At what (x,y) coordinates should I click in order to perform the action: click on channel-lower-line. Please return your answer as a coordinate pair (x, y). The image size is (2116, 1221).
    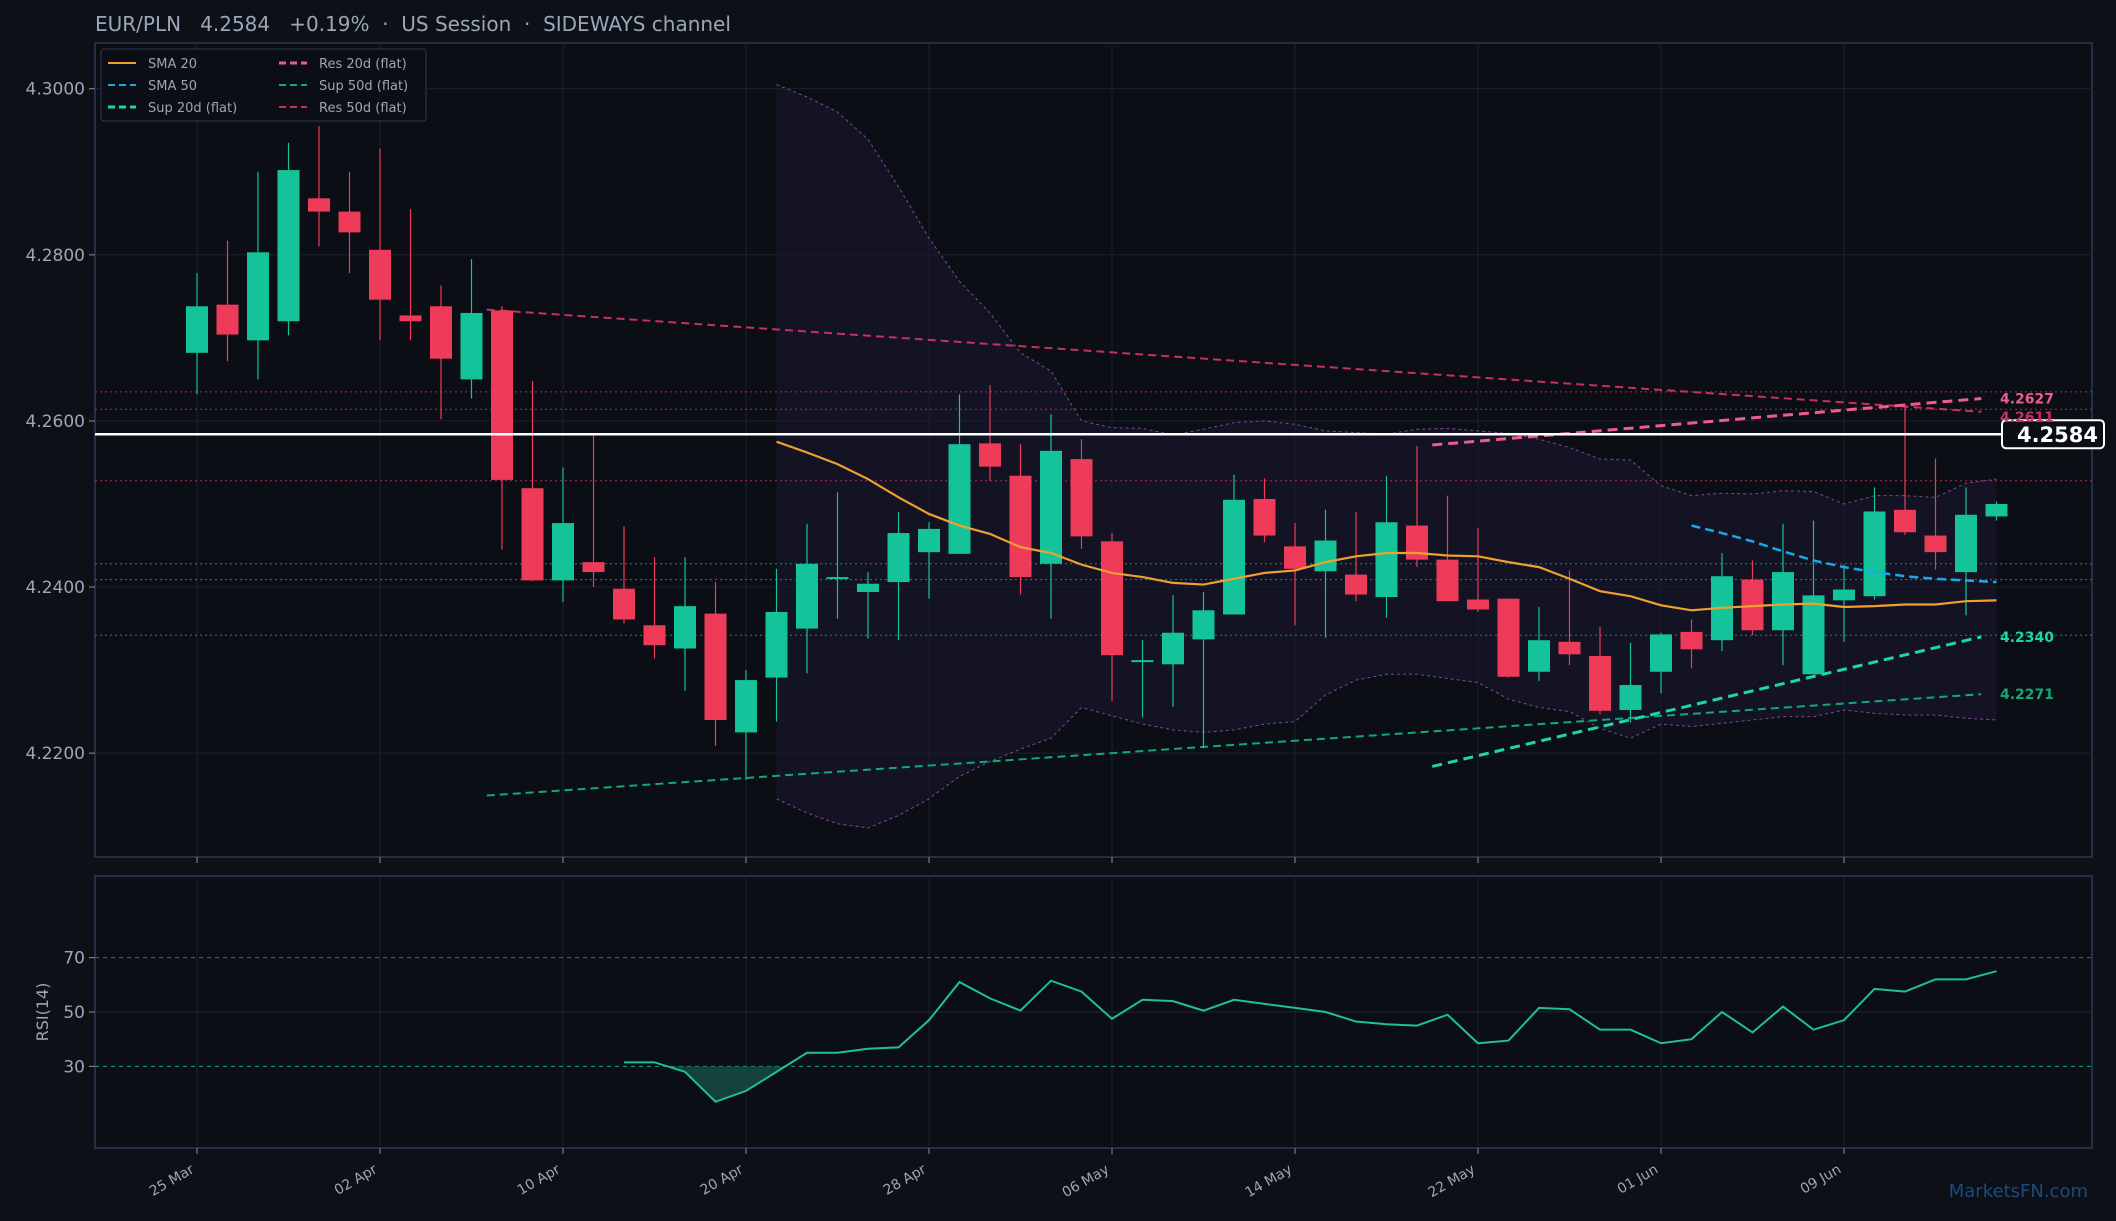
    Looking at the image, I should click on (1386, 751).